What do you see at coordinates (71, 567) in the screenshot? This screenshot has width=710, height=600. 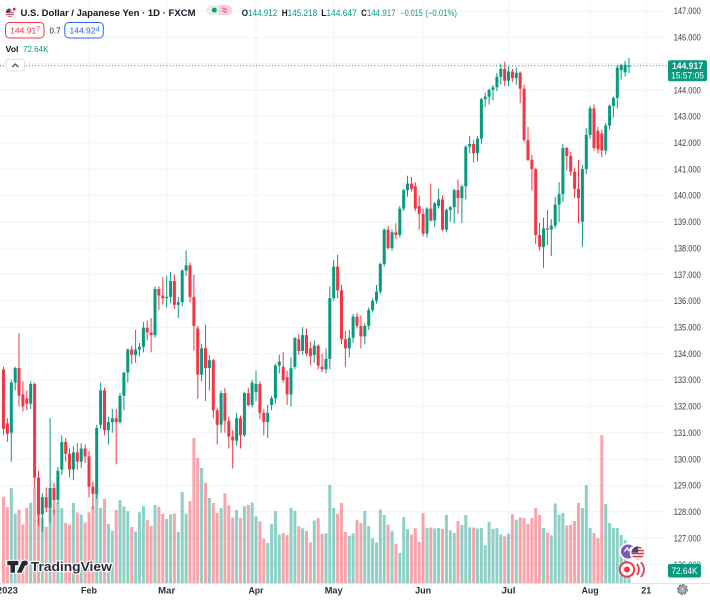 I see `svg-text: TradingView` at bounding box center [71, 567].